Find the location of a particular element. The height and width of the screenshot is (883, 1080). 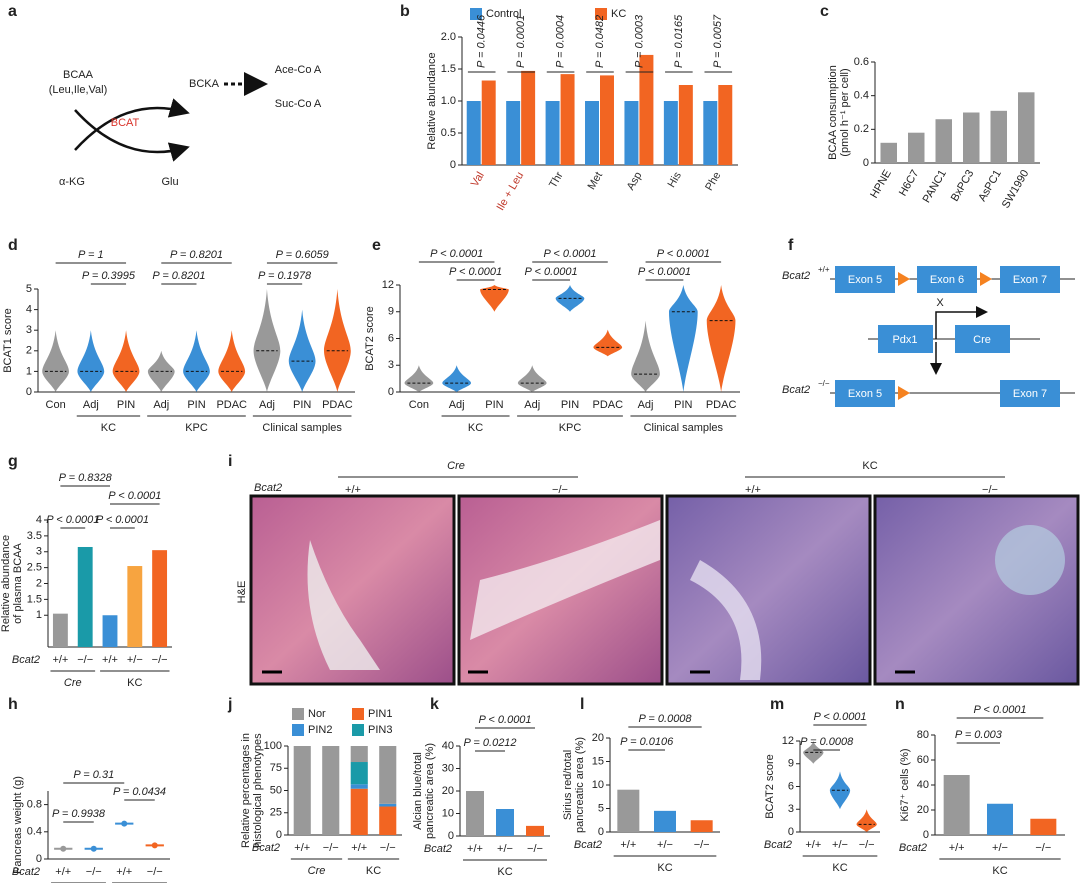

panel-label: g is located at coordinates (13, 461).